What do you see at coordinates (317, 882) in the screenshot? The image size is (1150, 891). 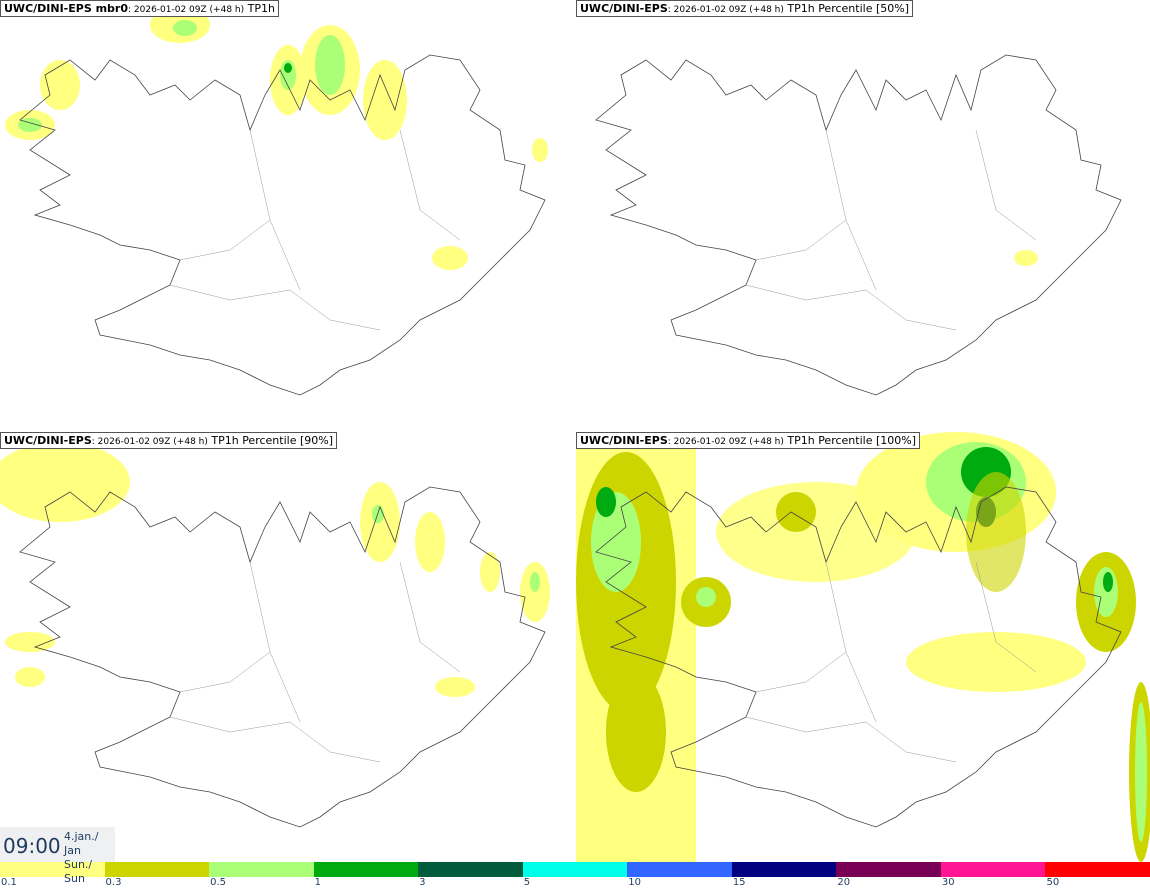 I see `colorbar-label: 1` at bounding box center [317, 882].